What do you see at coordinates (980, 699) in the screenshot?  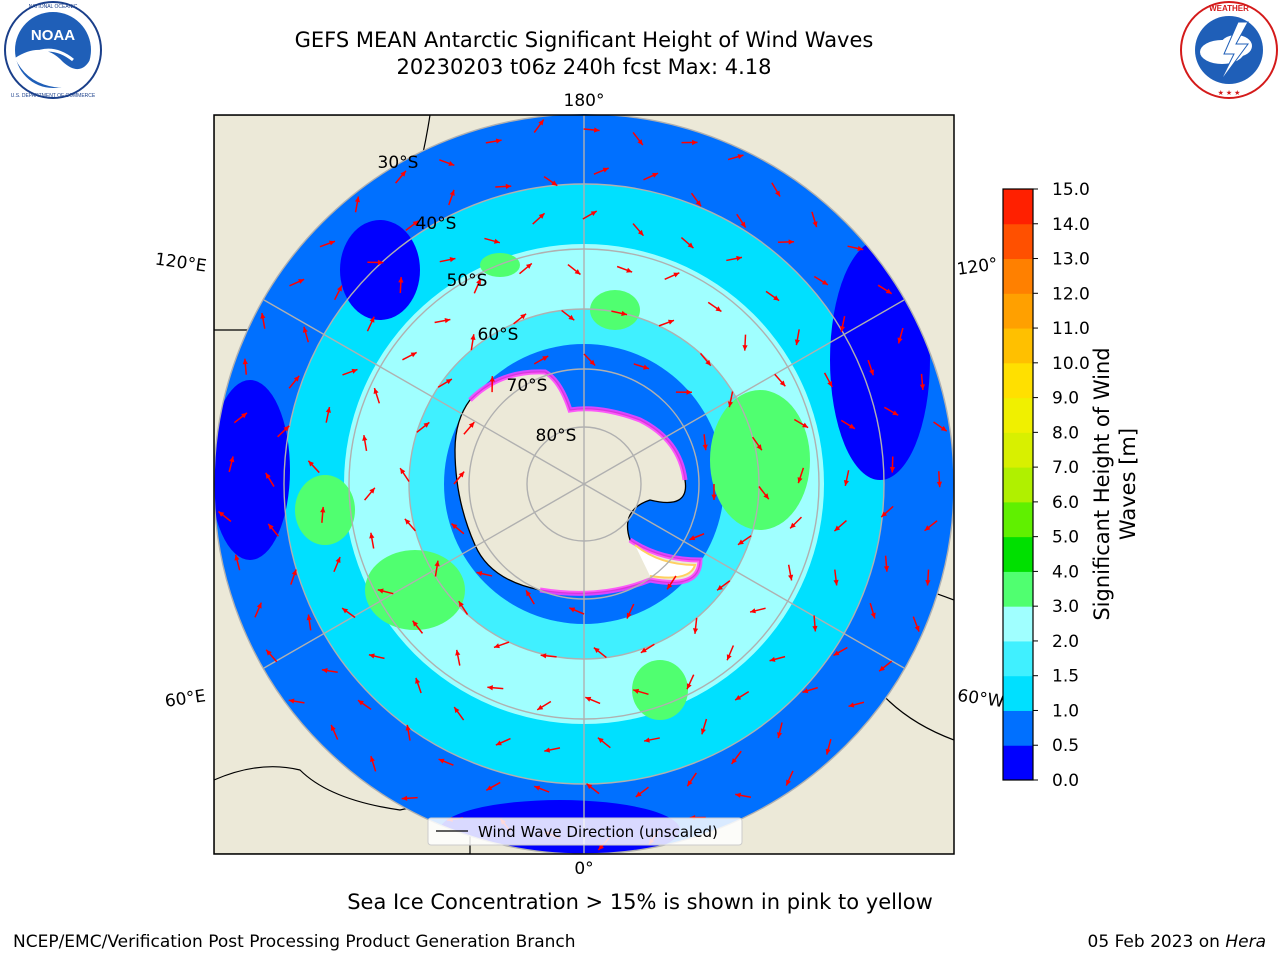 I see `lon-label-60w: 60°W` at bounding box center [980, 699].